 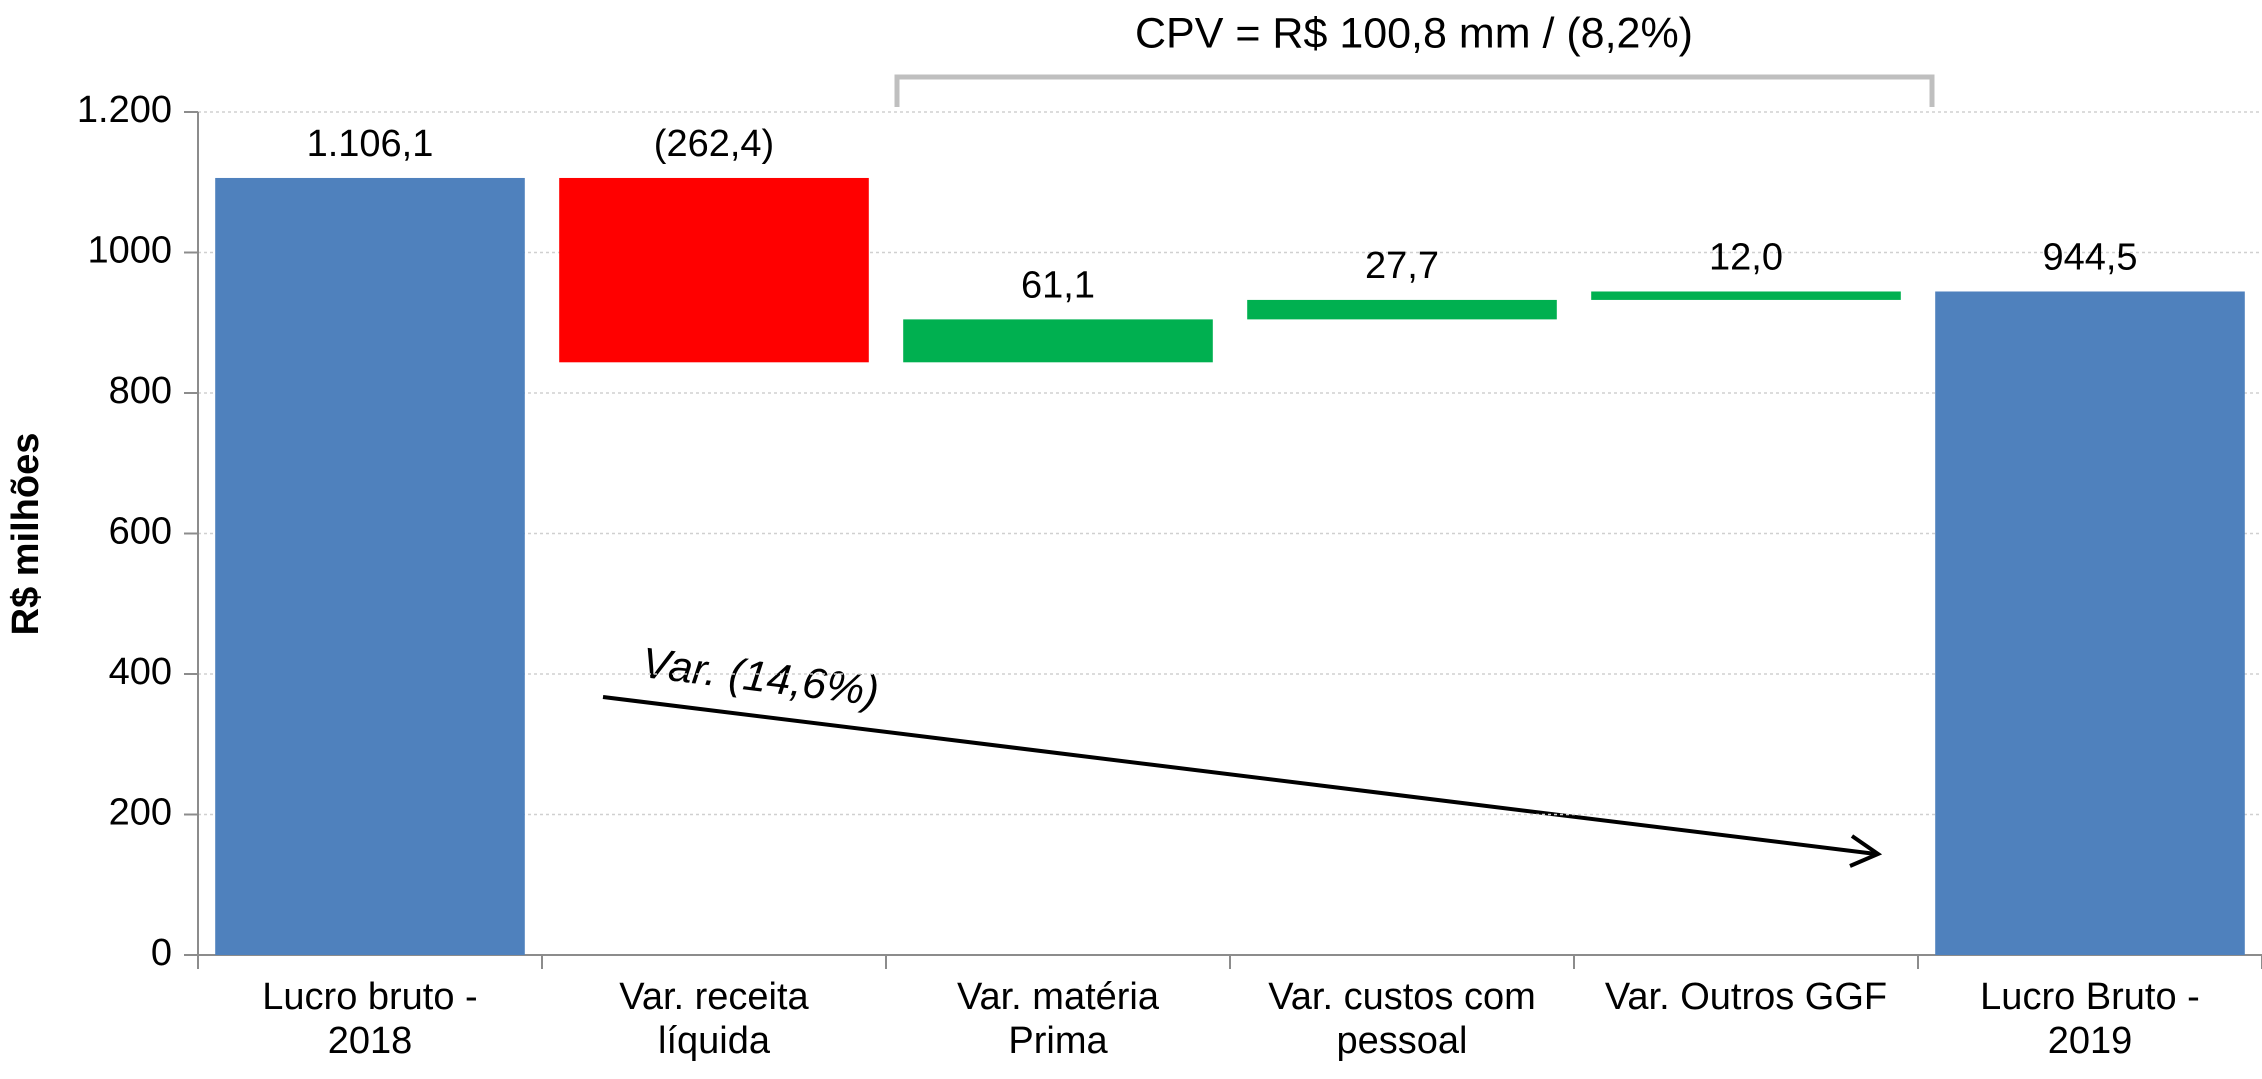 What do you see at coordinates (140, 391) in the screenshot?
I see `y-tick-label: 800` at bounding box center [140, 391].